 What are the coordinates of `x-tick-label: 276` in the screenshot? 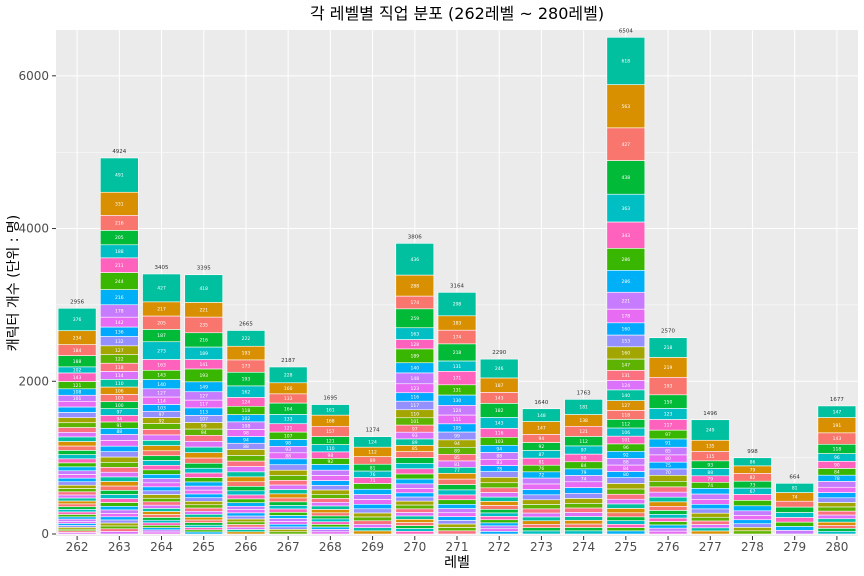 It's located at (668, 547).